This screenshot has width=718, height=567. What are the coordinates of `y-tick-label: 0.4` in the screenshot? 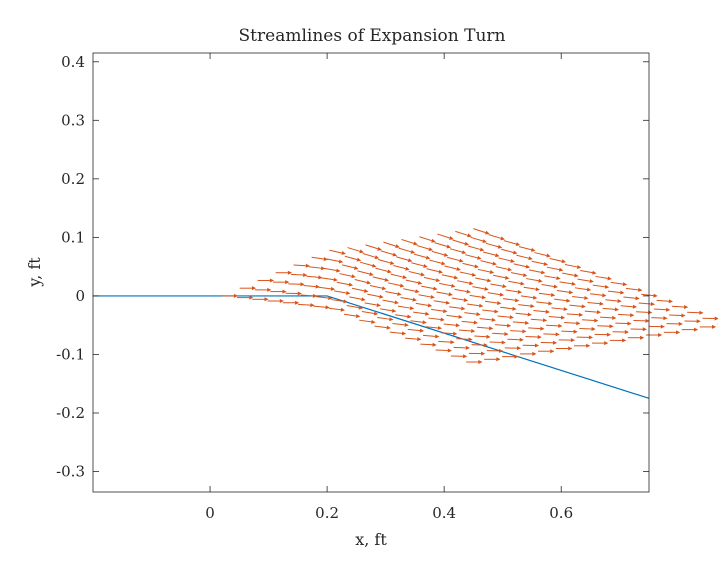 It's located at (73, 62).